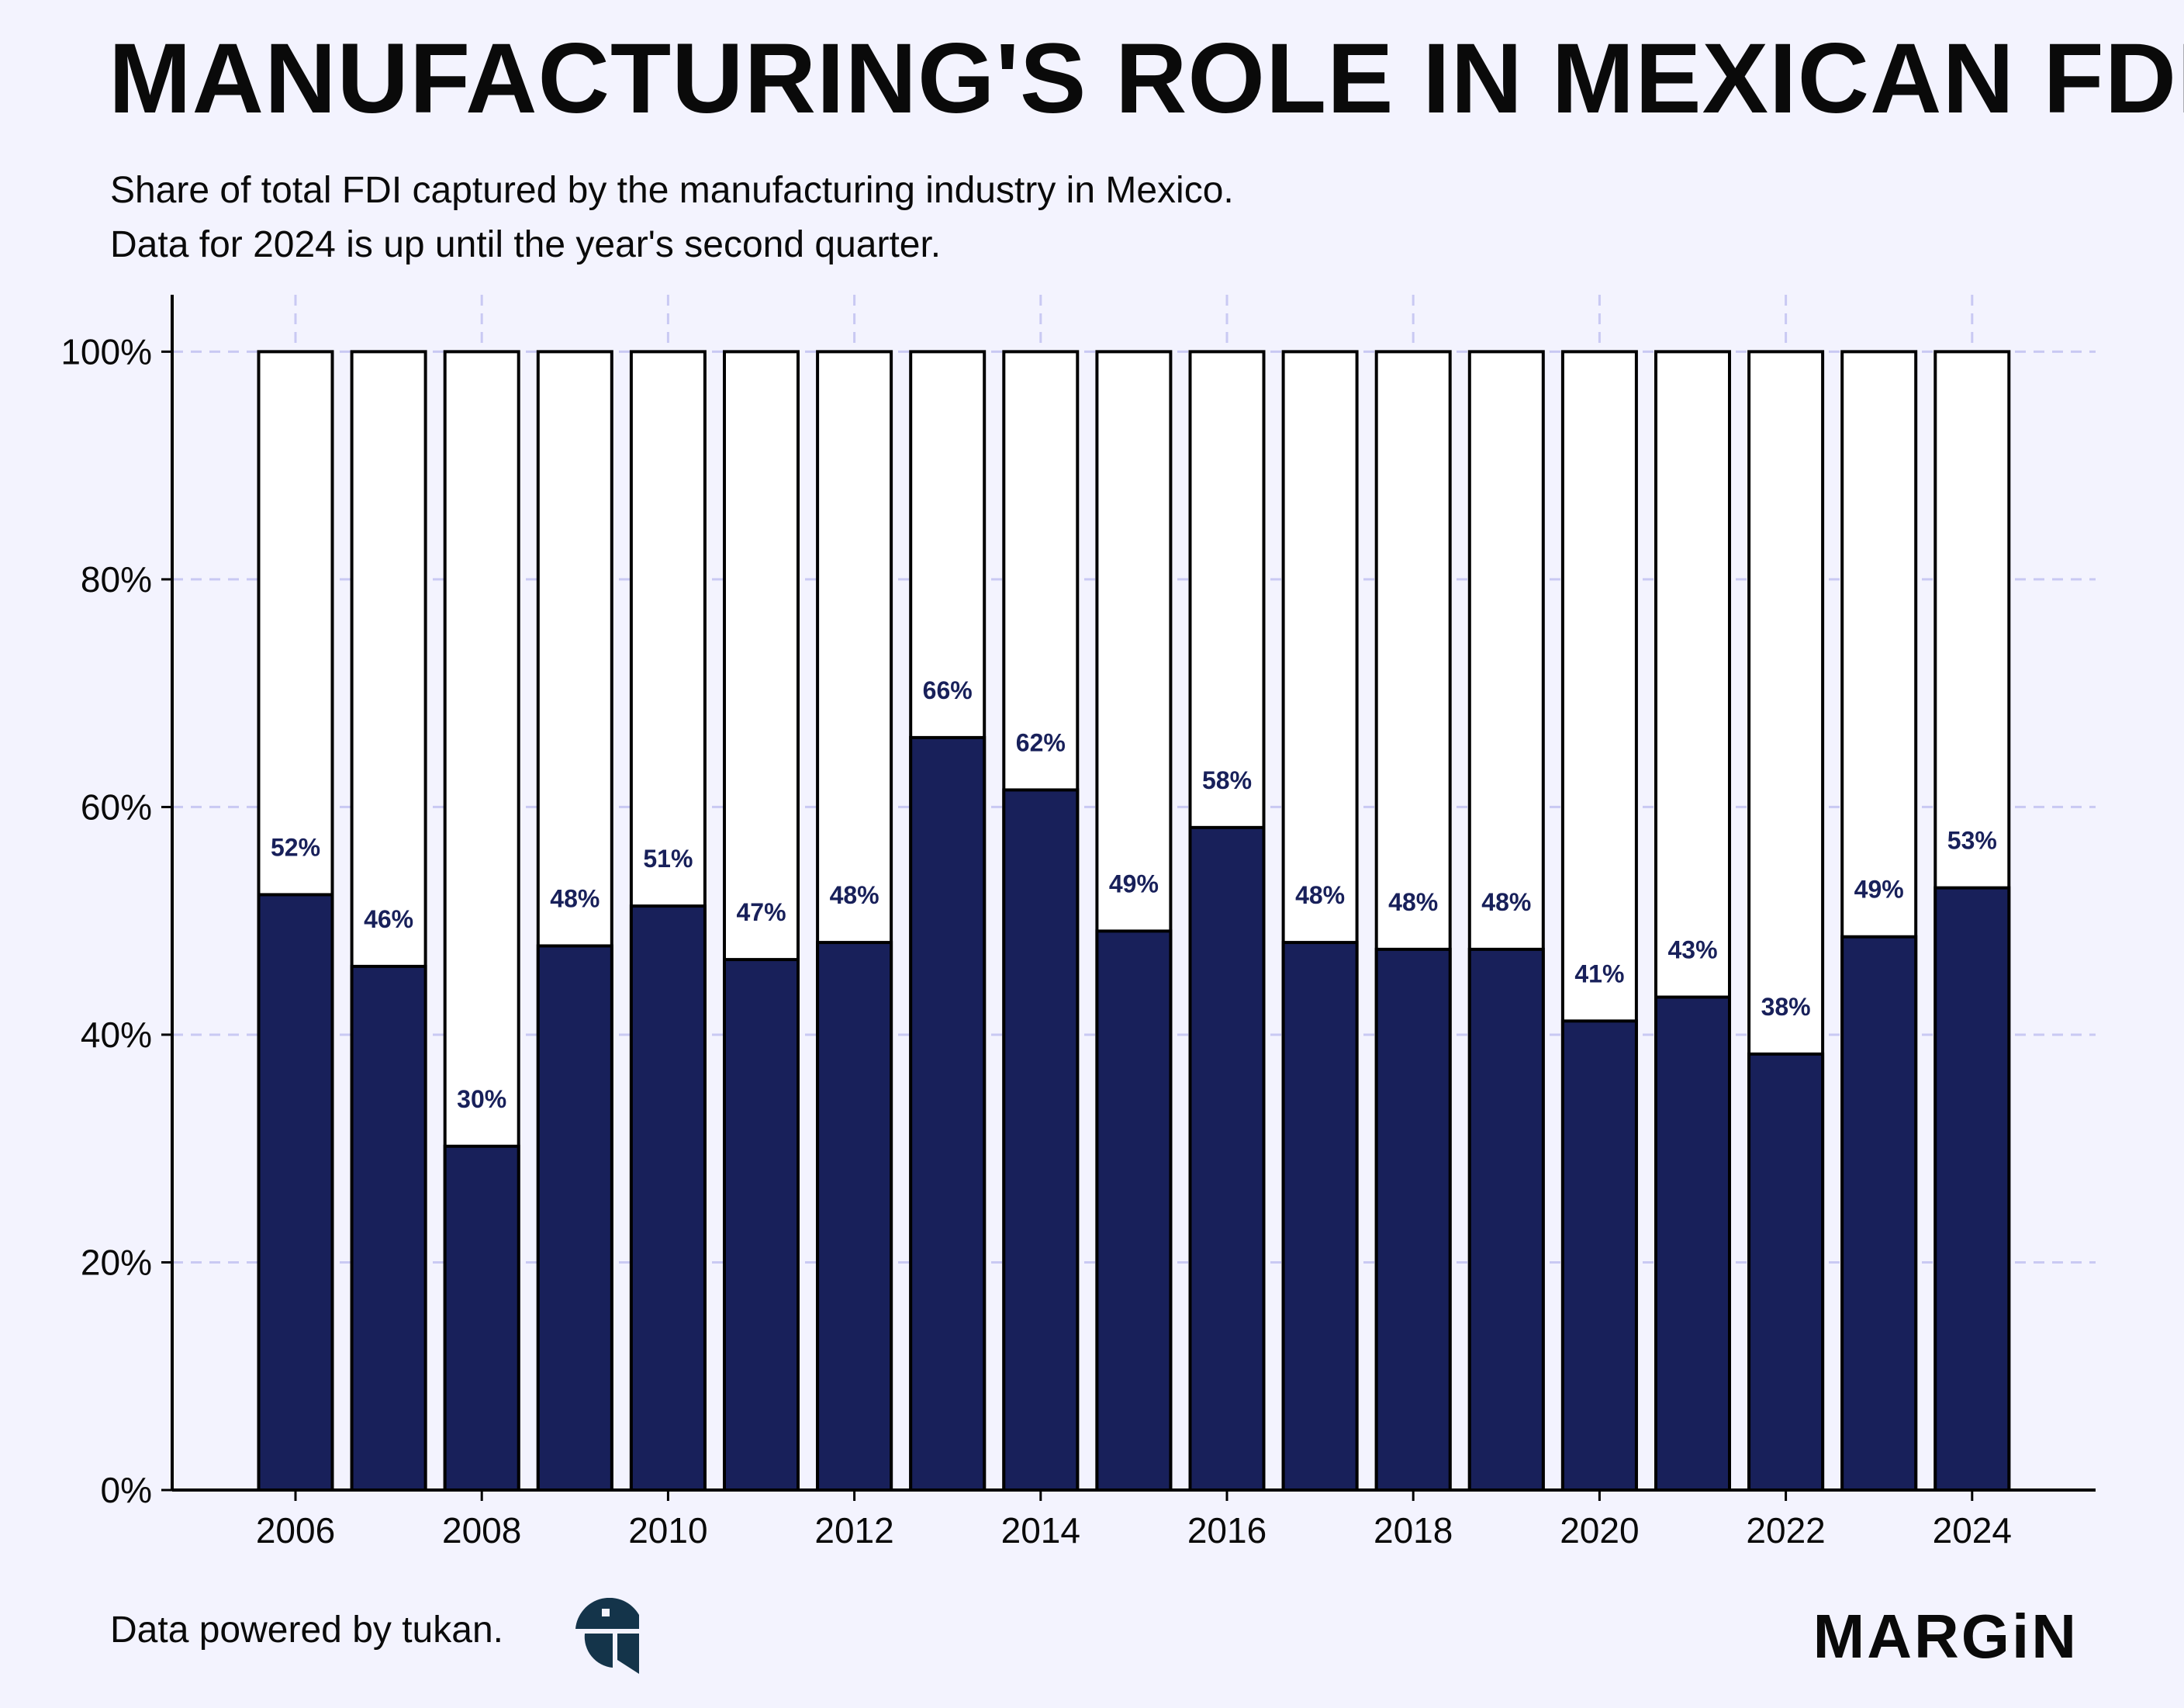 Image resolution: width=2184 pixels, height=1708 pixels. Describe the element at coordinates (948, 1113) in the screenshot. I see `bar-value-2013` at that location.